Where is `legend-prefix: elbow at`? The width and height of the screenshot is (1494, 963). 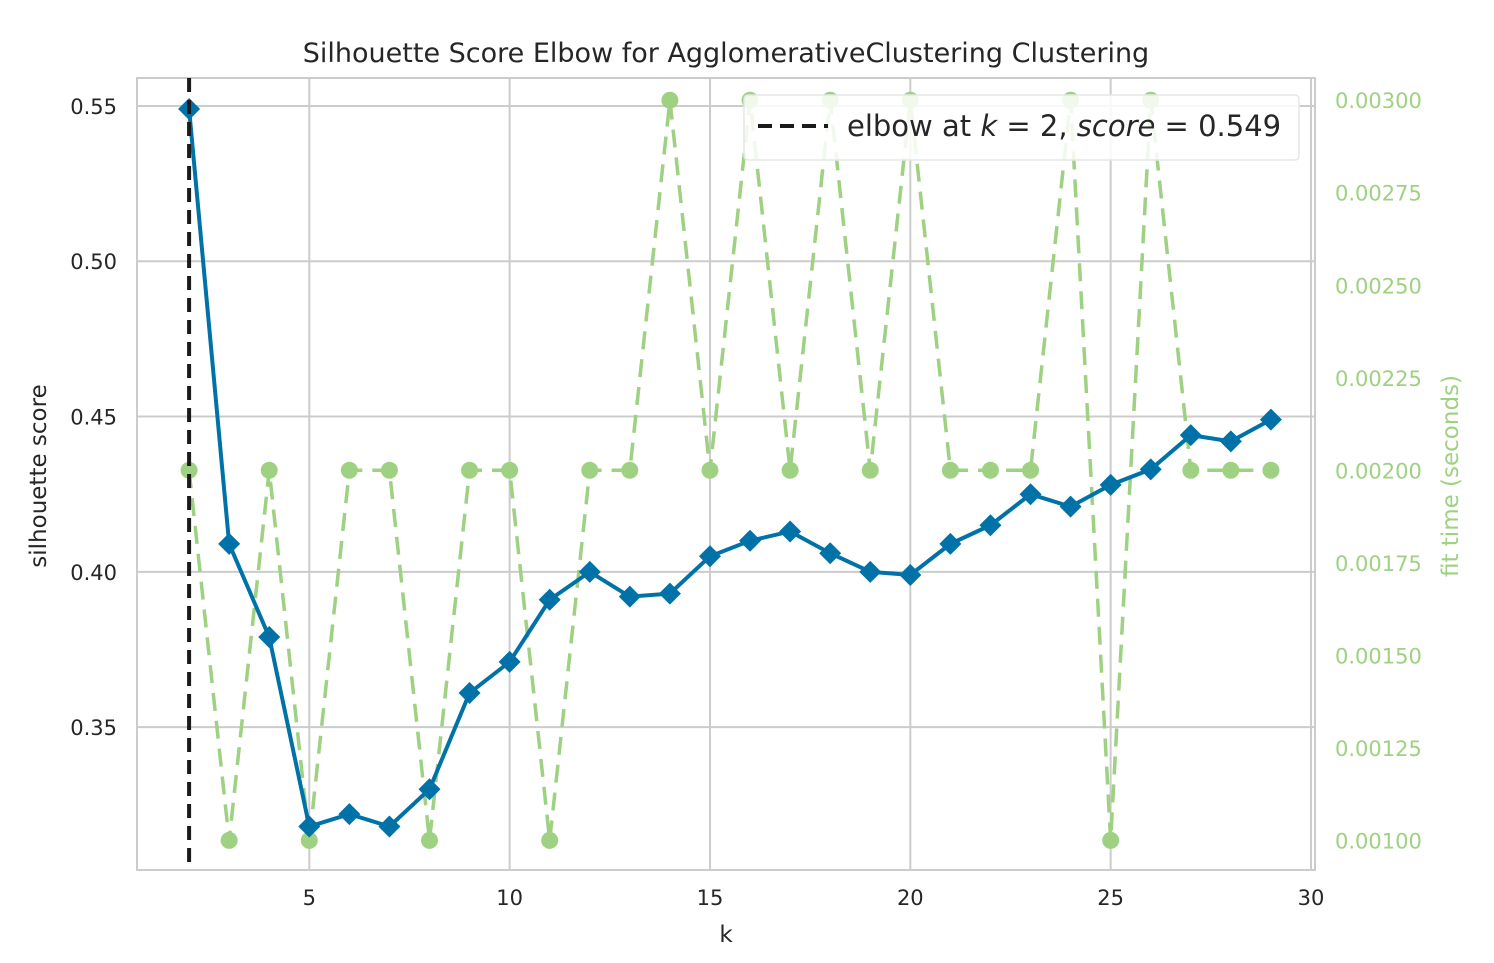
legend-prefix: elbow at is located at coordinates (913, 126).